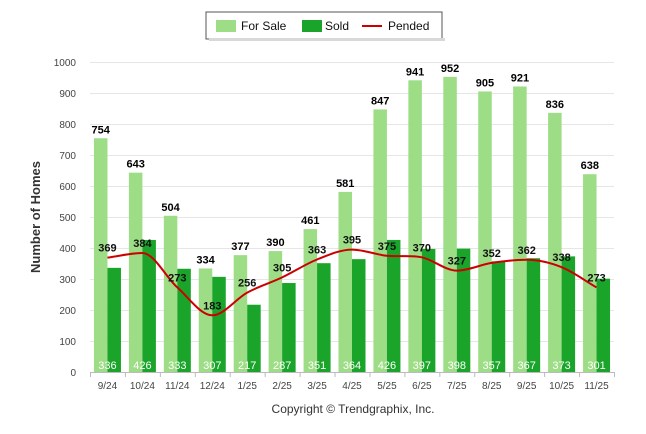 This screenshot has width=646, height=434. I want to click on x-tick-label: 8/25, so click(492, 386).